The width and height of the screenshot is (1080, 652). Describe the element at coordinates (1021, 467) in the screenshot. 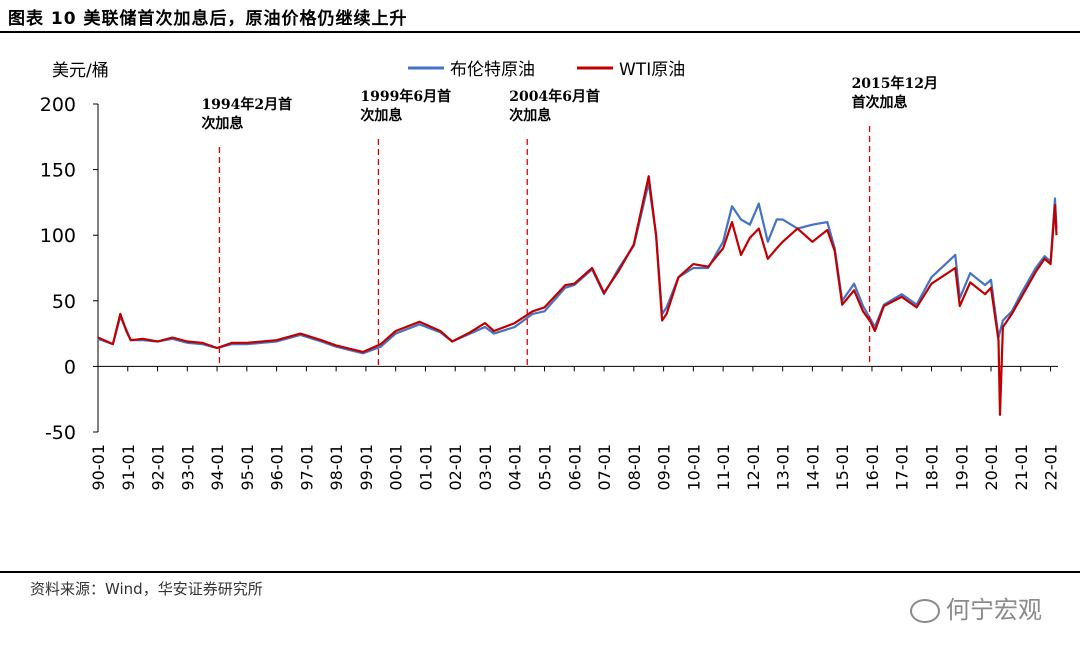

I see `x-tick-label: 21-01` at that location.